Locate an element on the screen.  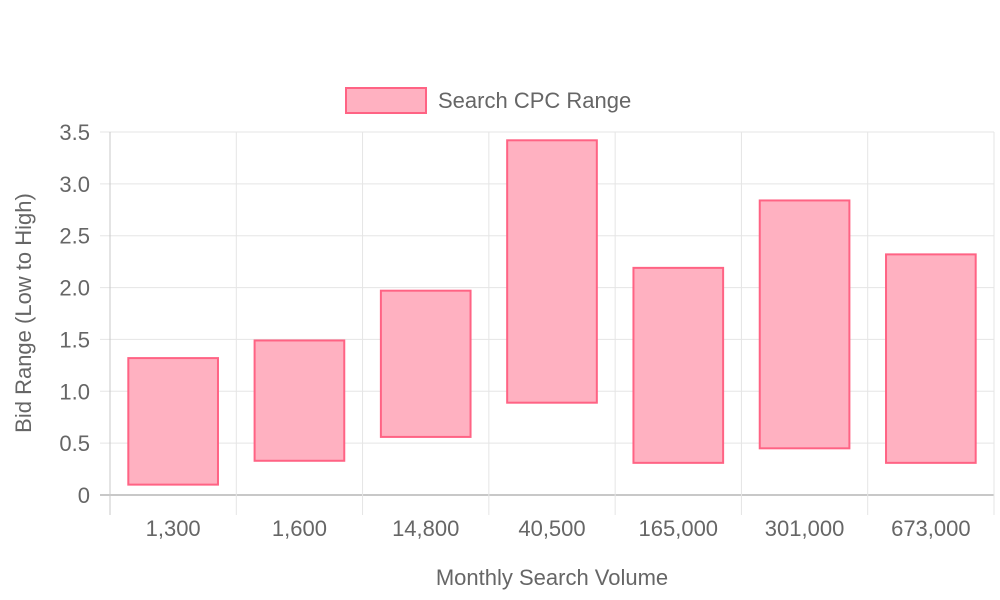
x-tick-label: 40,500 is located at coordinates (551, 528).